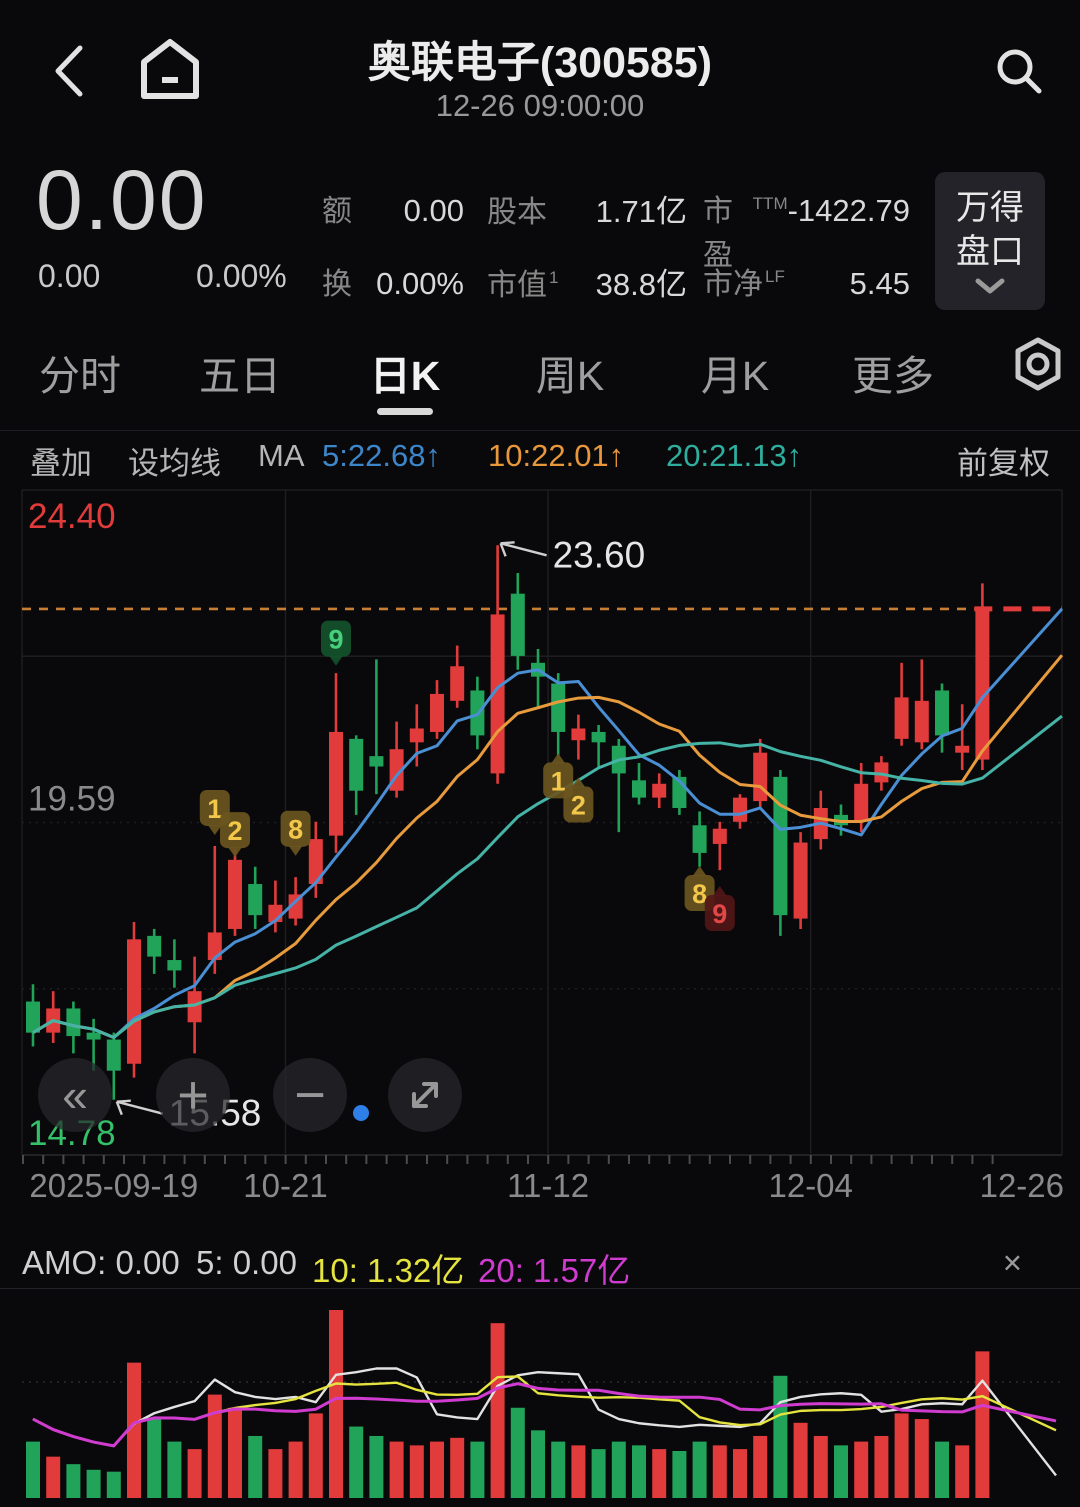  I want to click on home-button, so click(170, 69).